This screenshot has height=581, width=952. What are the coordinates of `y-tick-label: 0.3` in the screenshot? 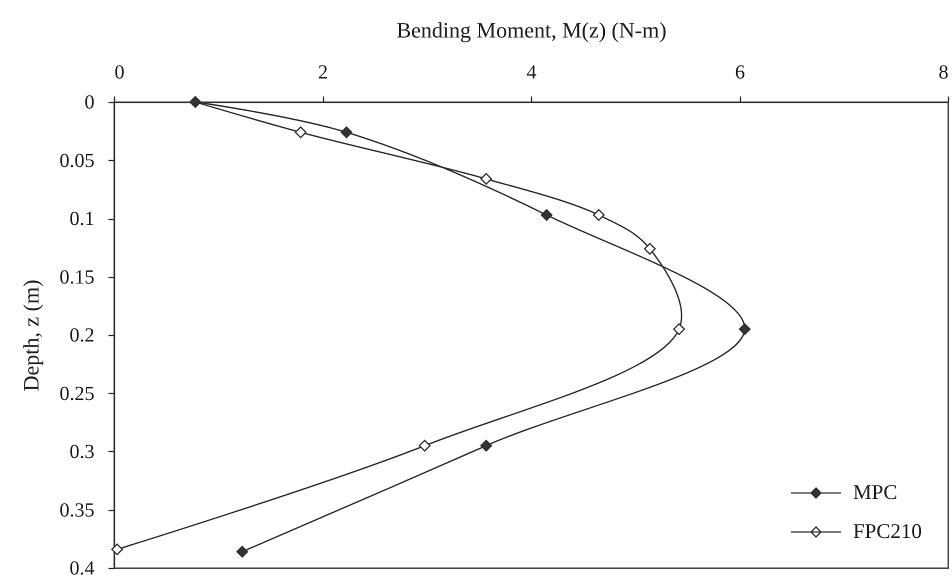 It's located at (82, 452).